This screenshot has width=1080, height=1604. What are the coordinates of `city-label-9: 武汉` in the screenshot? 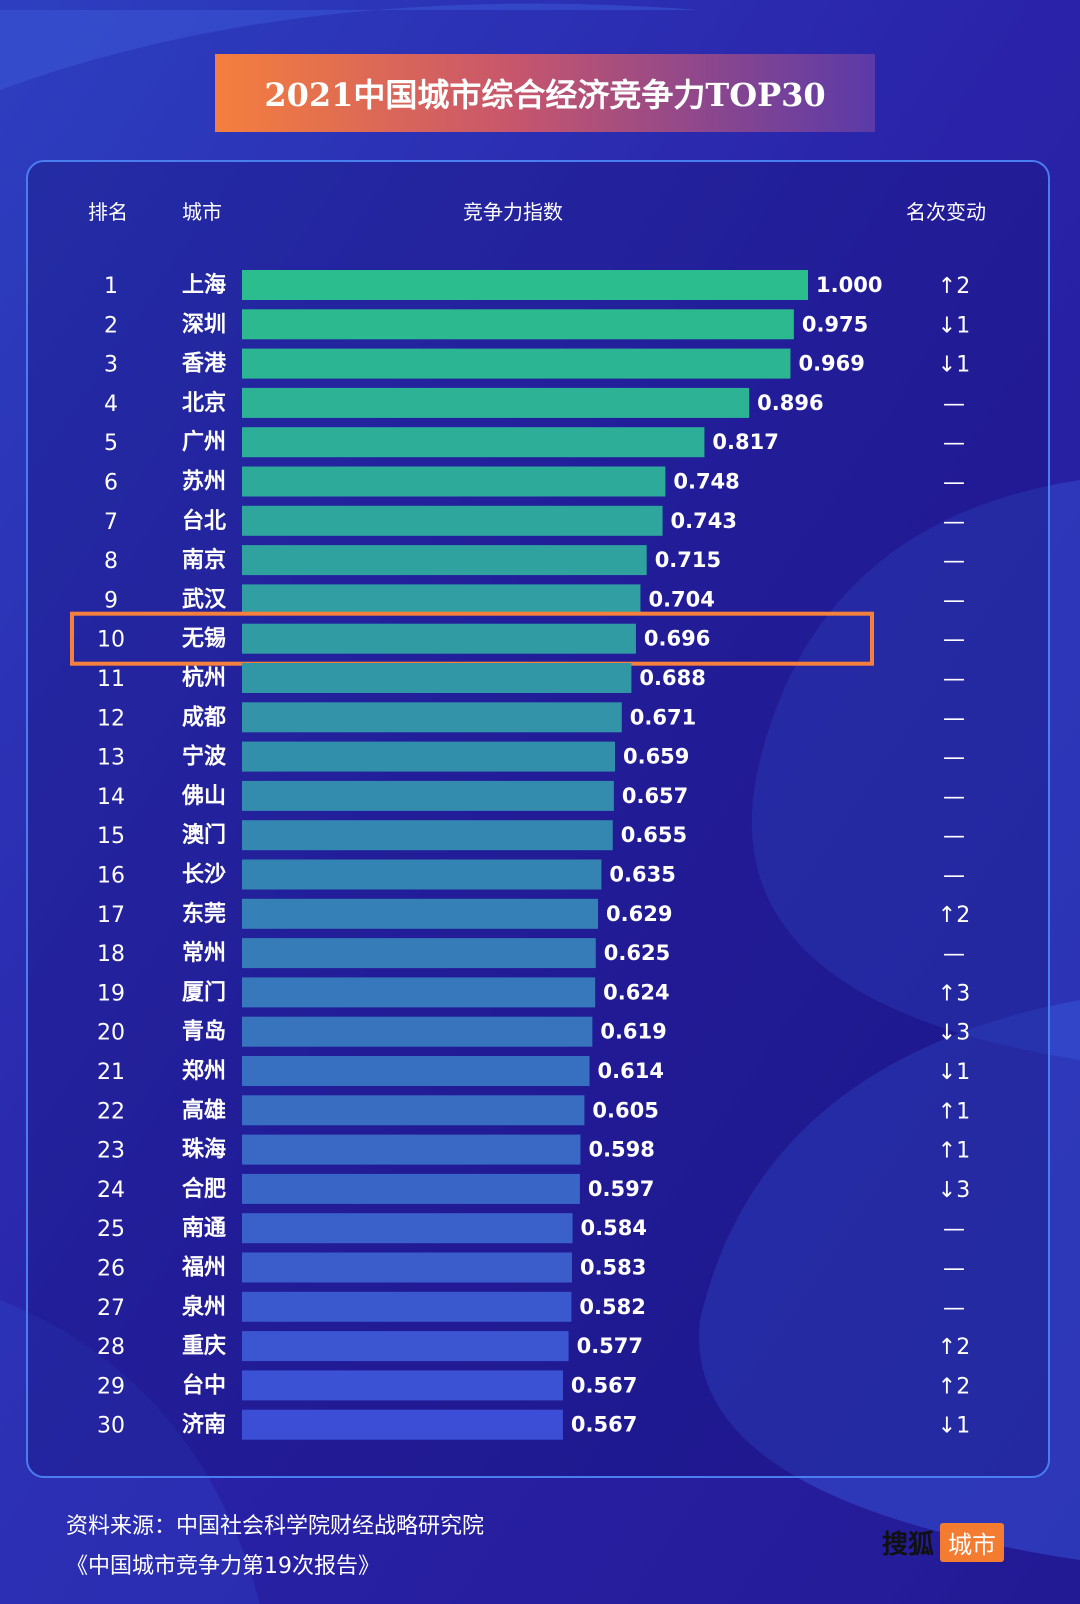 It's located at (204, 599).